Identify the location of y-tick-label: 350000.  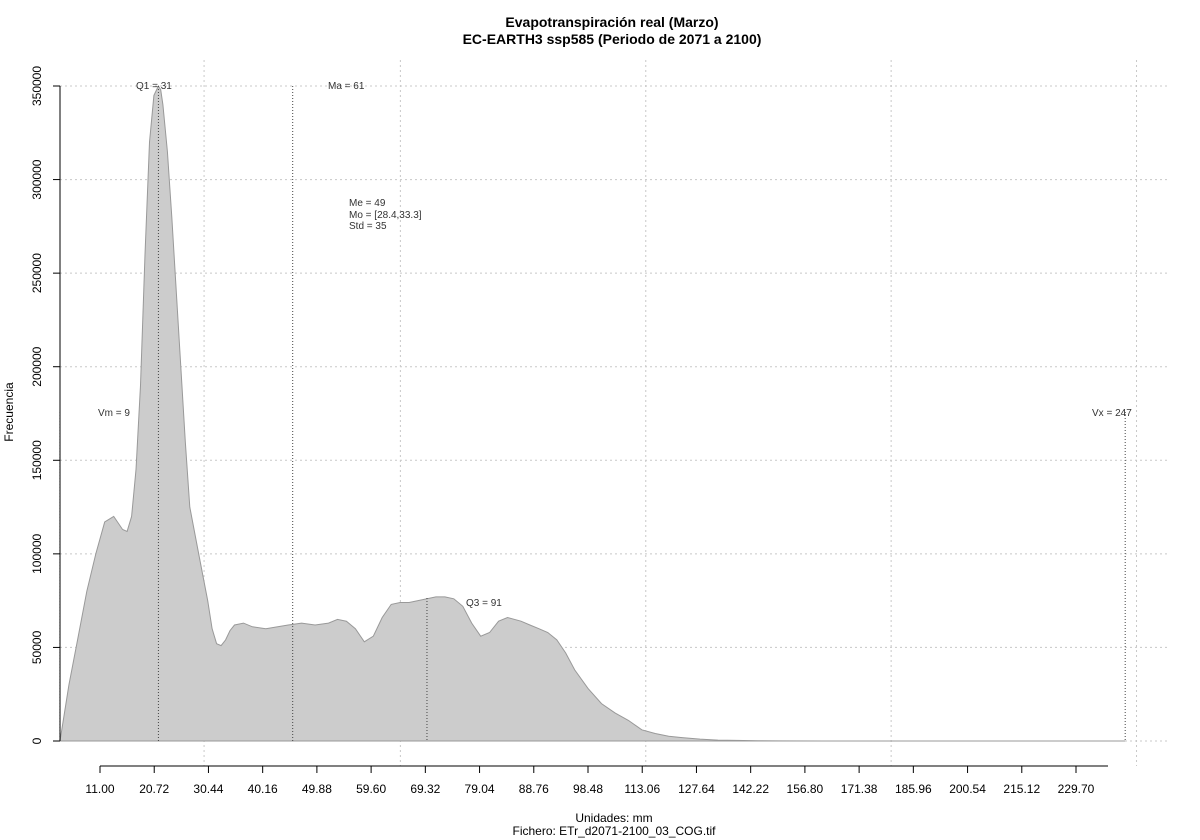
(37, 86).